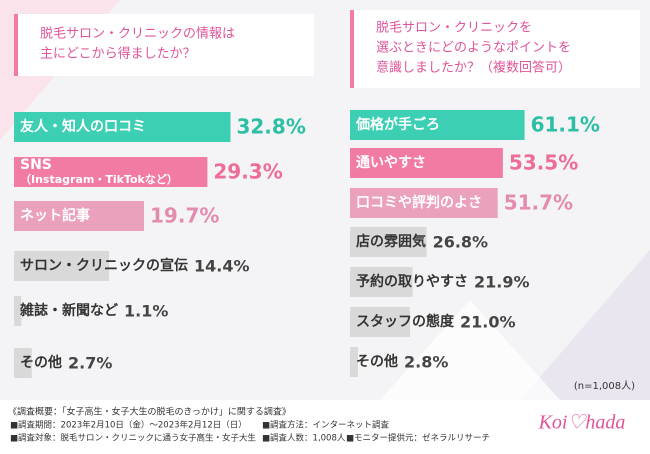 This screenshot has height=454, width=650. I want to click on value-label: 51.7%, so click(538, 203).